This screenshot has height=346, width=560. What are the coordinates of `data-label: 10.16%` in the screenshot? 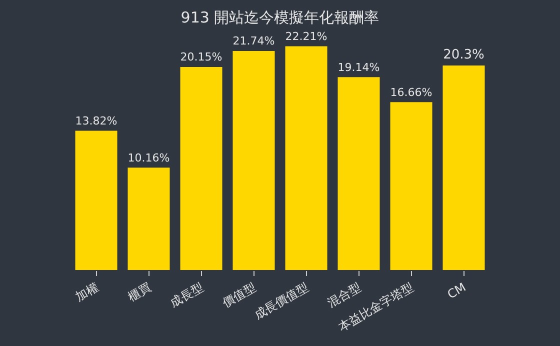 It's located at (149, 157).